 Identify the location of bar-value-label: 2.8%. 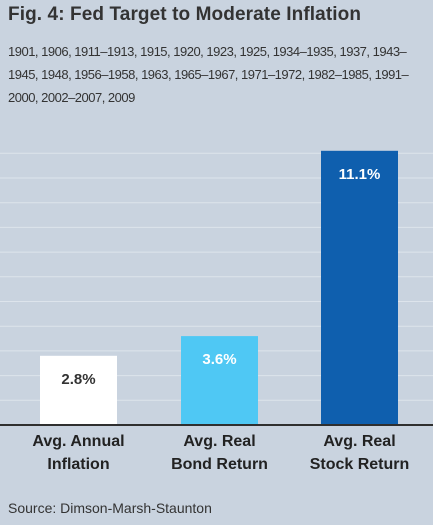
(78, 379).